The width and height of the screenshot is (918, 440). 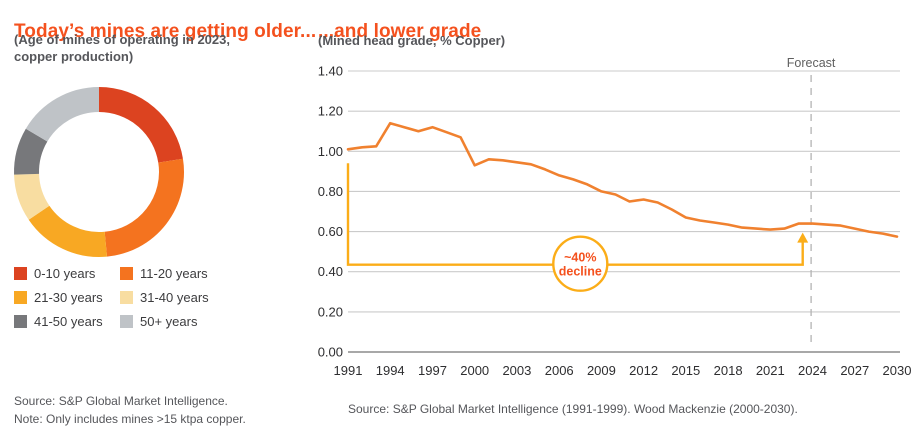 What do you see at coordinates (99, 172) in the screenshot?
I see `mine-age-donut-chart` at bounding box center [99, 172].